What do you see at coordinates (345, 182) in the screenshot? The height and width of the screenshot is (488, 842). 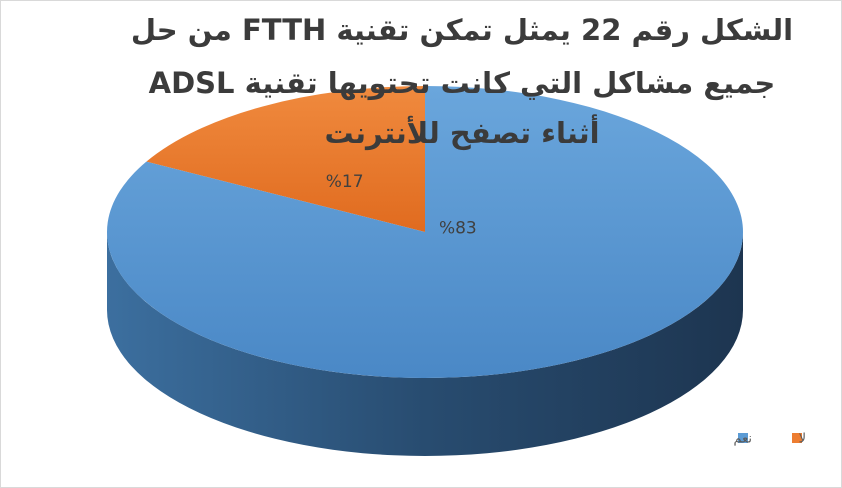 I see `value-label: %17` at bounding box center [345, 182].